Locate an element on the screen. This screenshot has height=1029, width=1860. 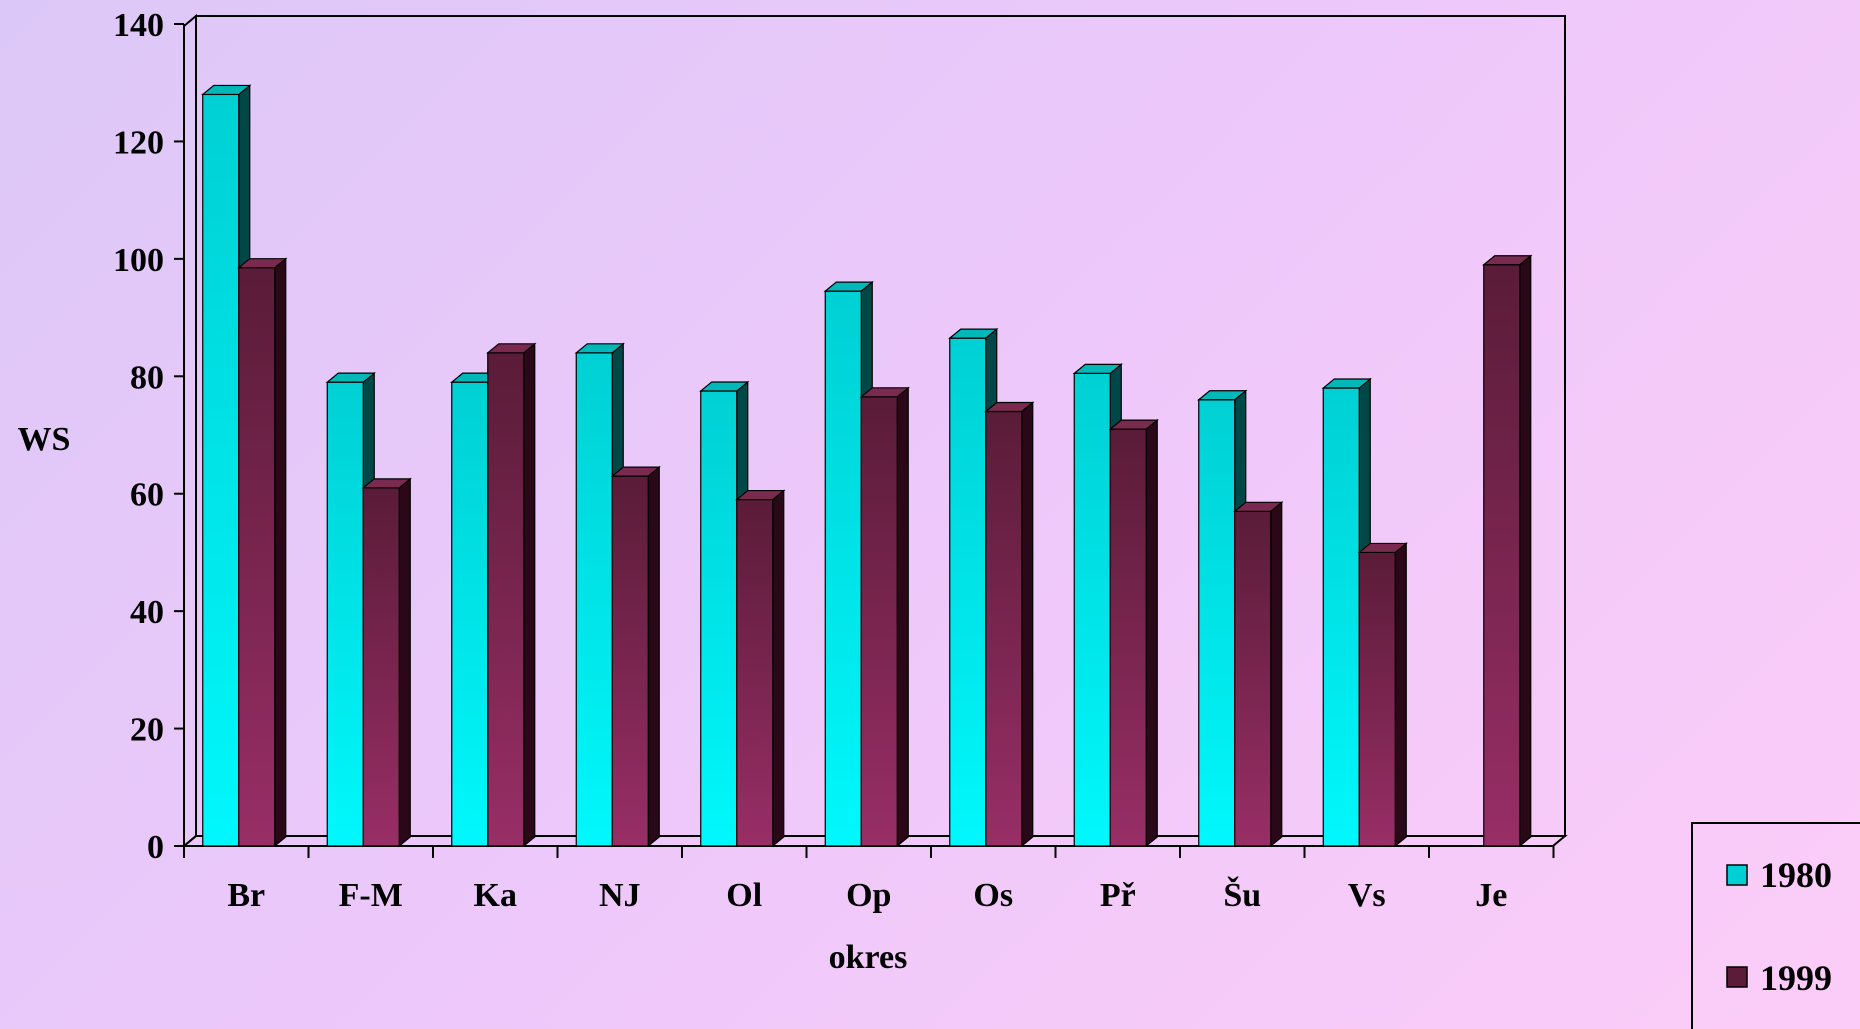
y-tick-label: 60 is located at coordinates (147, 495).